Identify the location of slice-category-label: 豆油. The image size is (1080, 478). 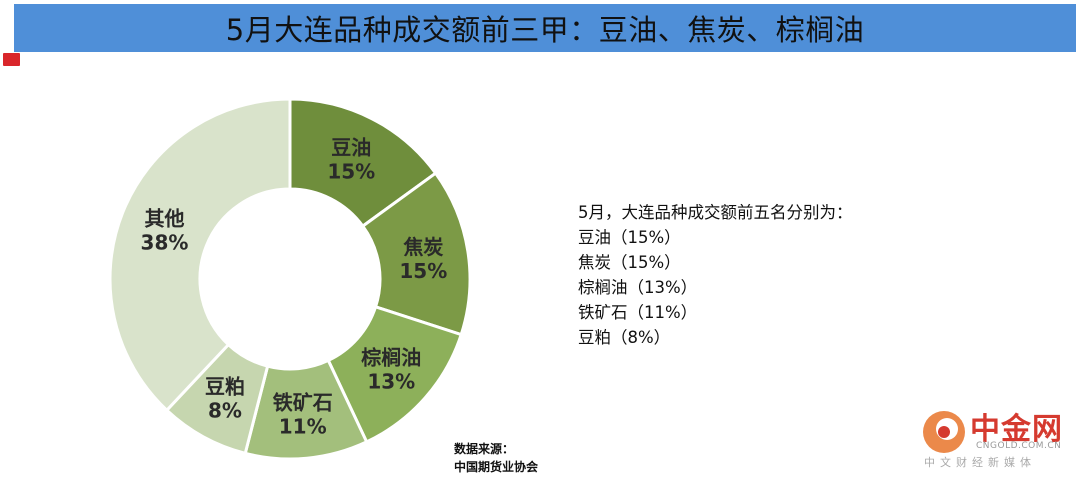
(351, 148).